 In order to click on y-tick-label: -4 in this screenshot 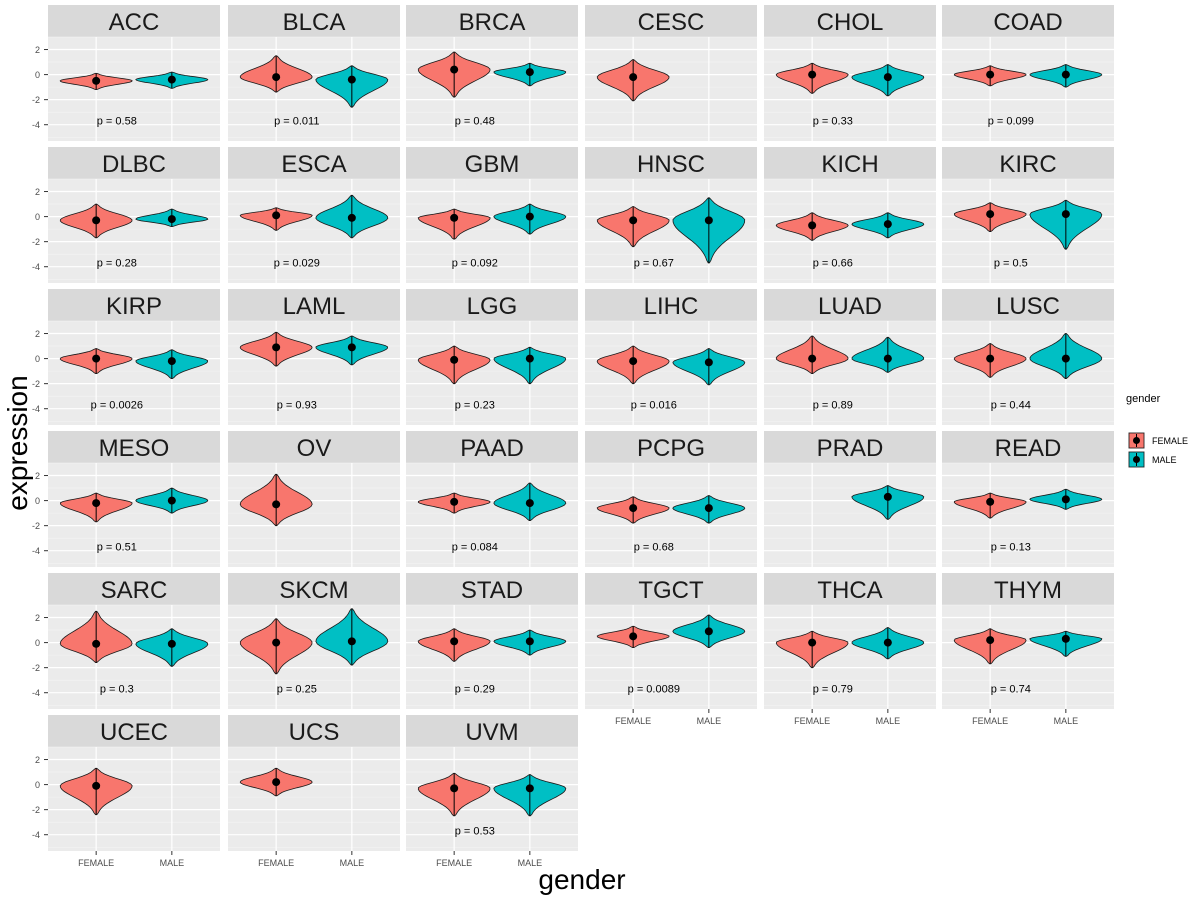, I will do `click(36, 409)`.